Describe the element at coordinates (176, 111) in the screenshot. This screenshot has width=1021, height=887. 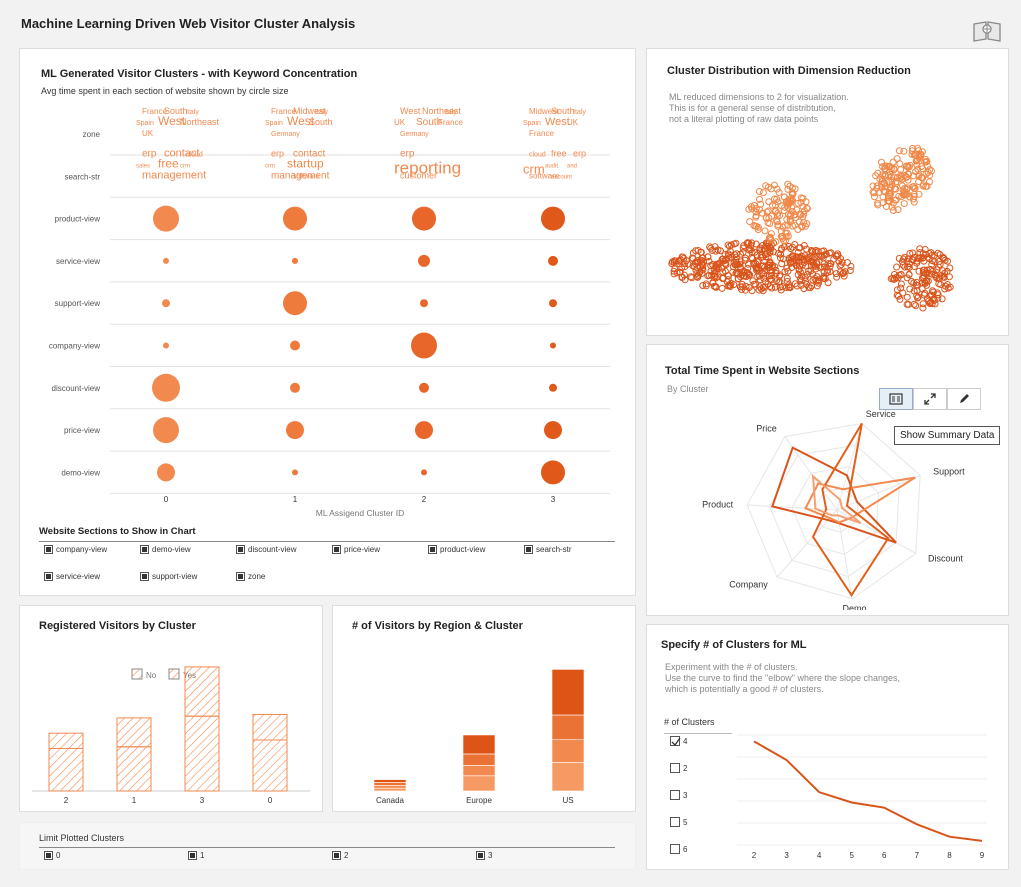
I see `keyword-south: South` at that location.